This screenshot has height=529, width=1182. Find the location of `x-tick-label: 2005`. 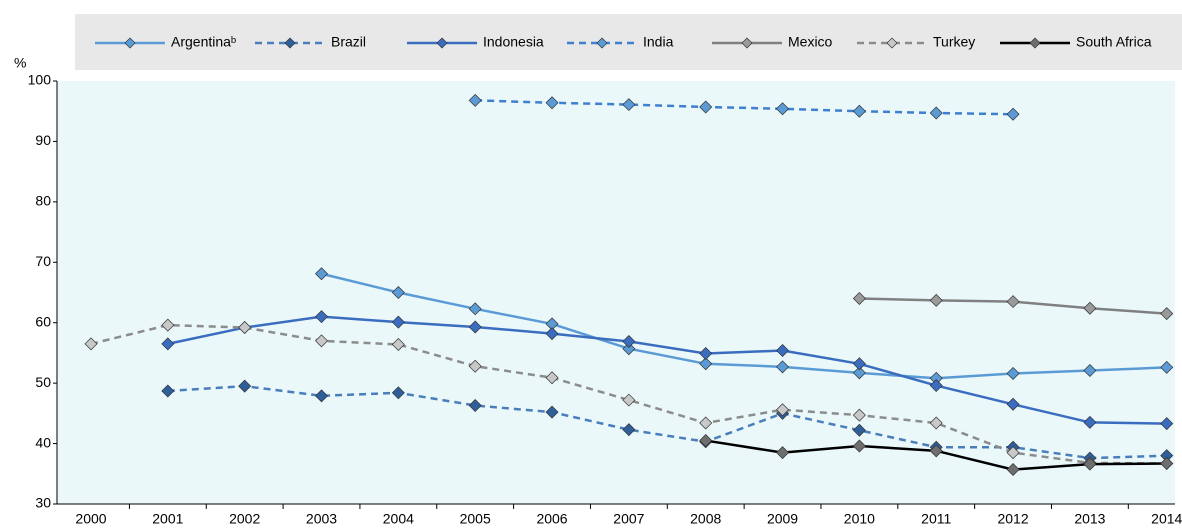

x-tick-label: 2005 is located at coordinates (475, 519).